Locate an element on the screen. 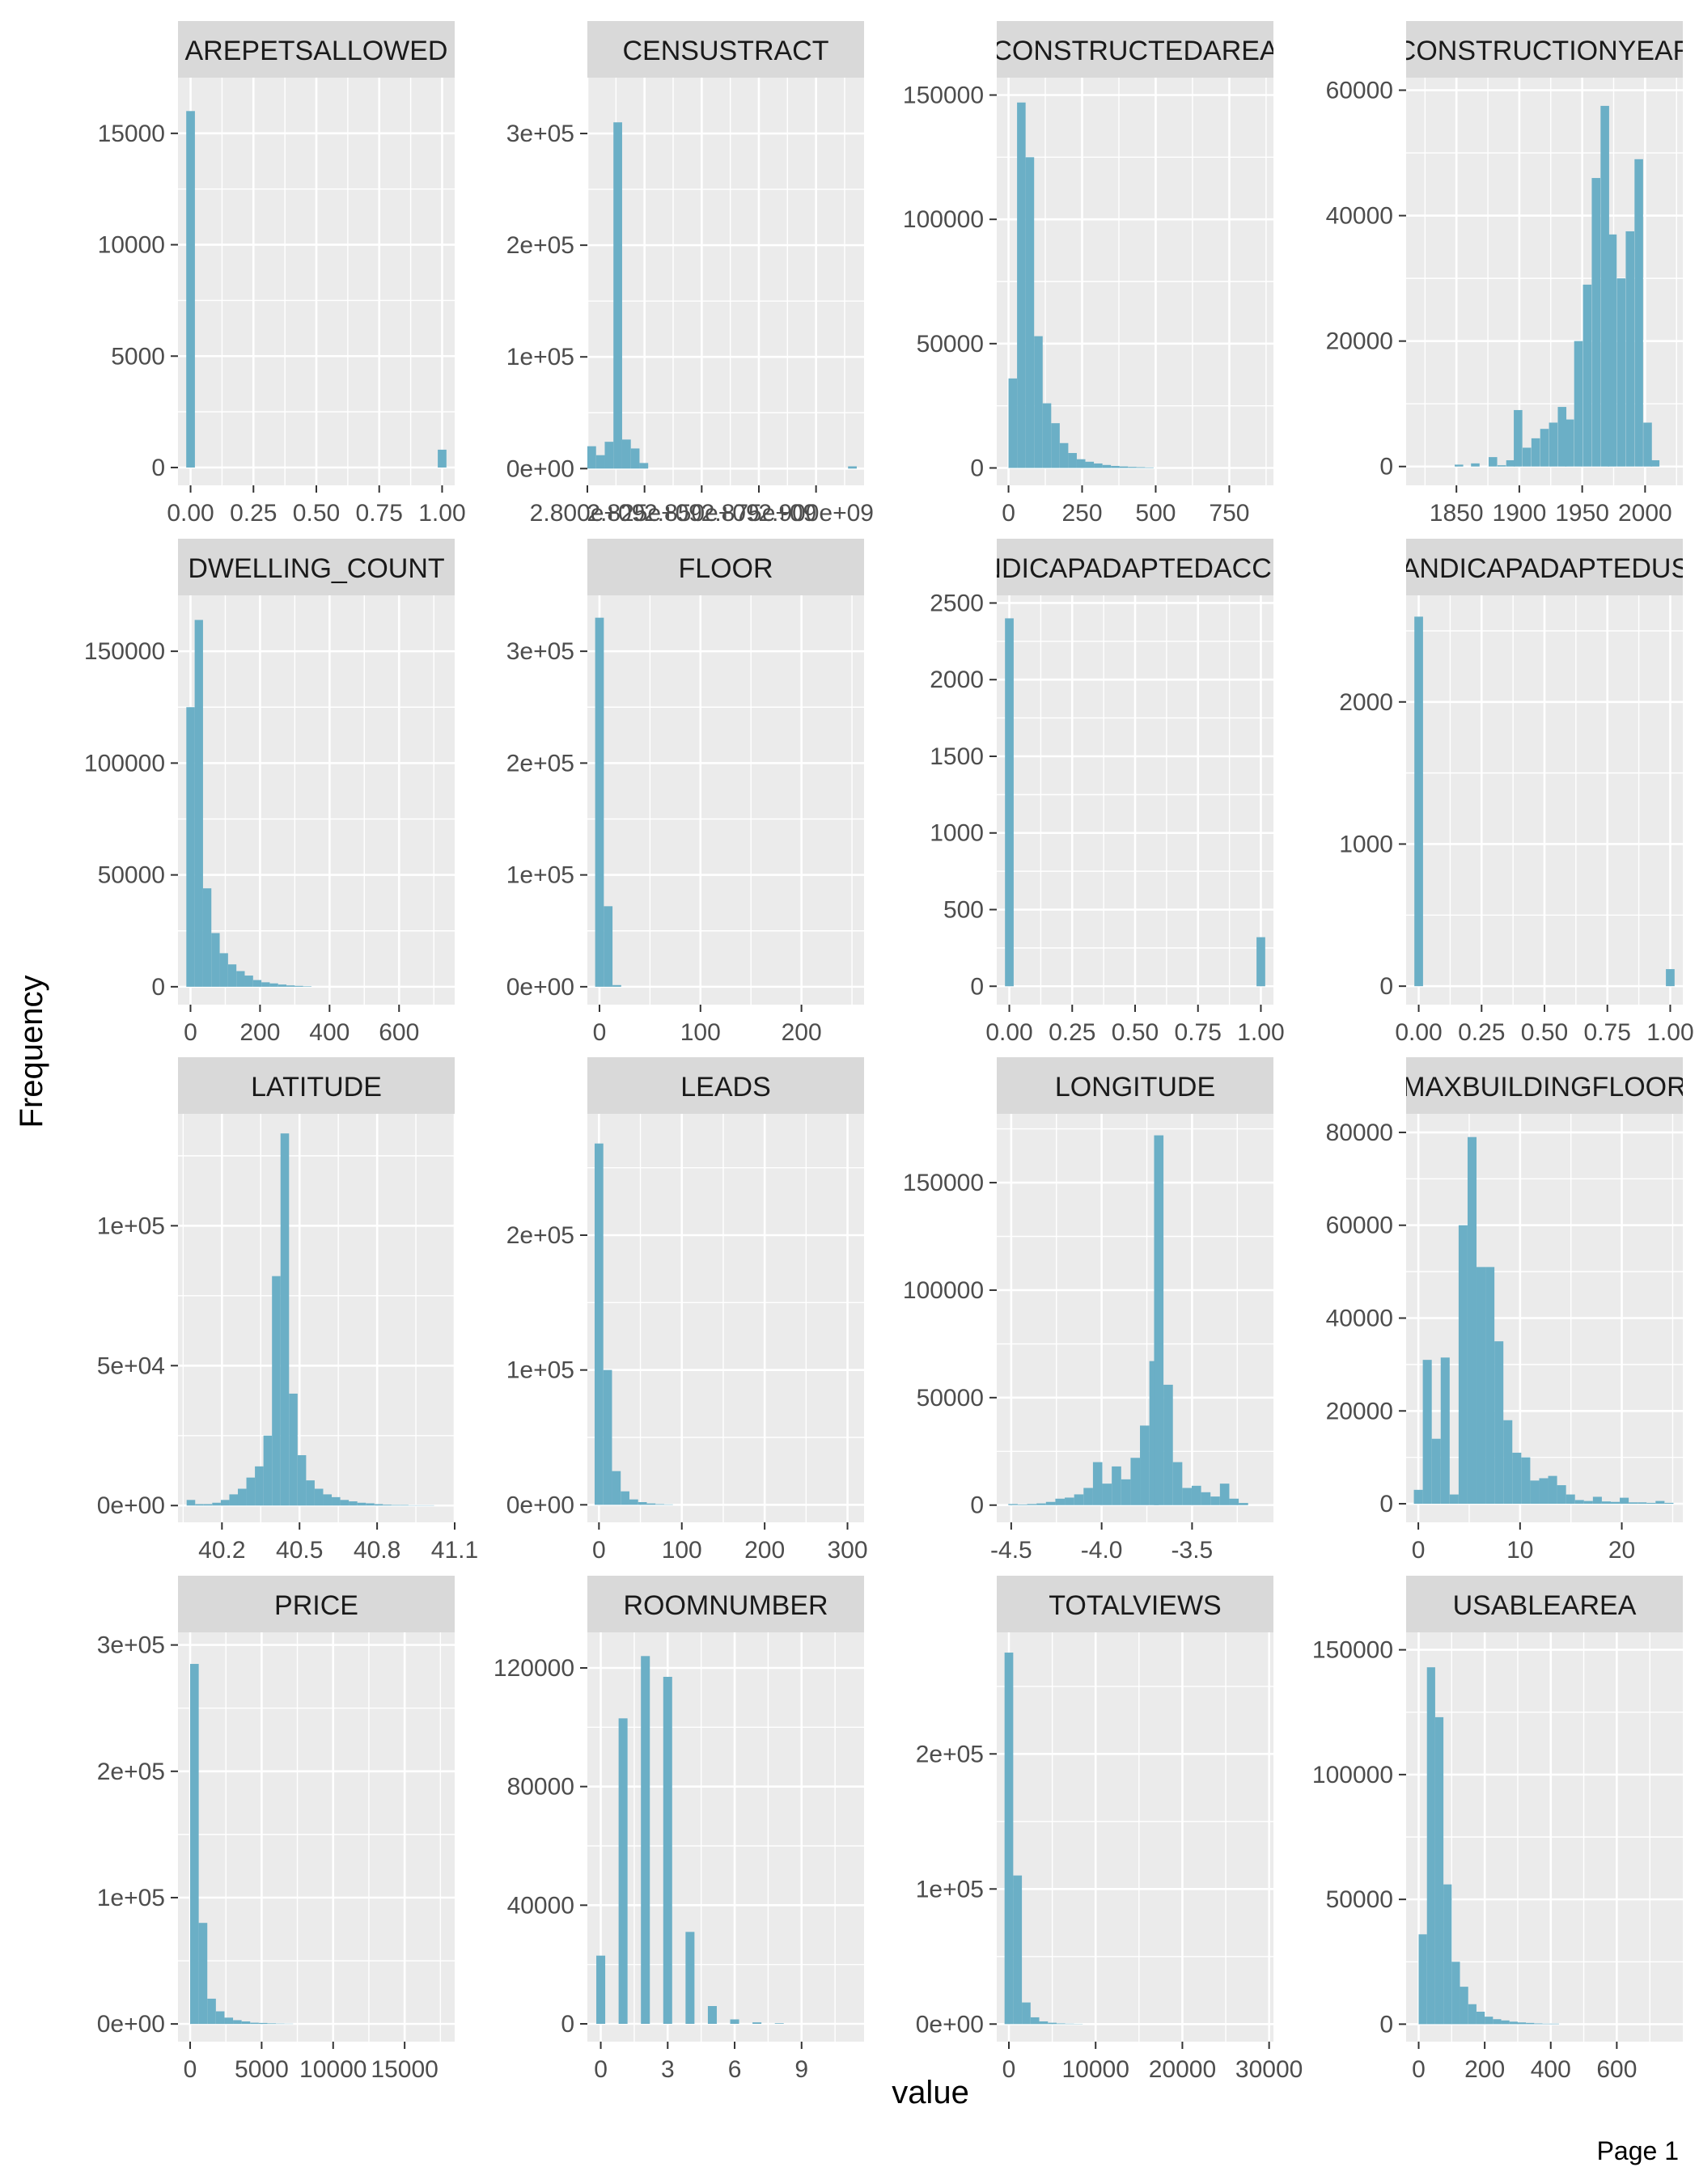 The height and width of the screenshot is (2184, 1699). x-tick-label: 6 is located at coordinates (735, 2069).